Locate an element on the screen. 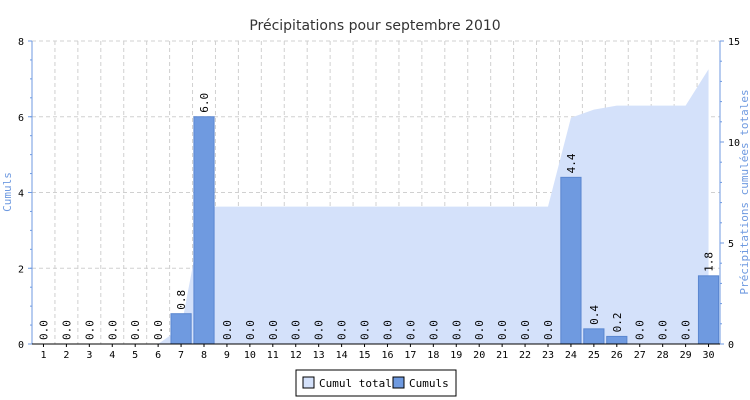 This screenshot has height=400, width=750. legend-swatch-cumuls is located at coordinates (398, 382).